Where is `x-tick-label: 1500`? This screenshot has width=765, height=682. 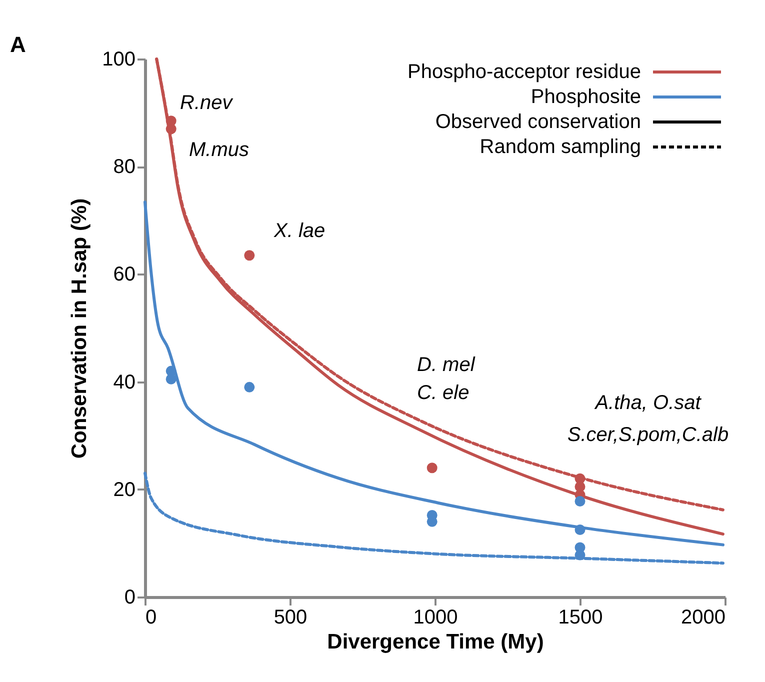
x-tick-label: 1500 is located at coordinates (580, 617).